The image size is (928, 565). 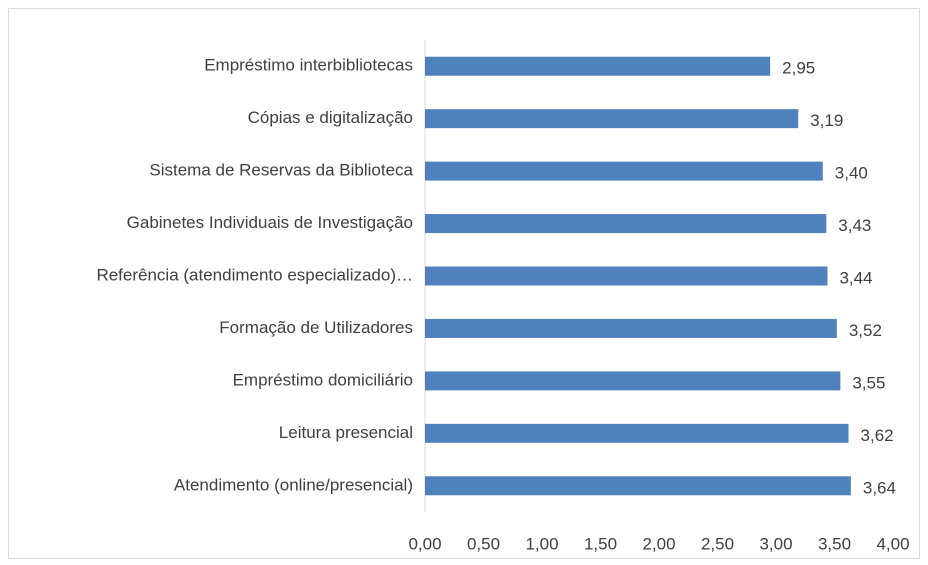 I want to click on data-label: 3,19, so click(x=826, y=120).